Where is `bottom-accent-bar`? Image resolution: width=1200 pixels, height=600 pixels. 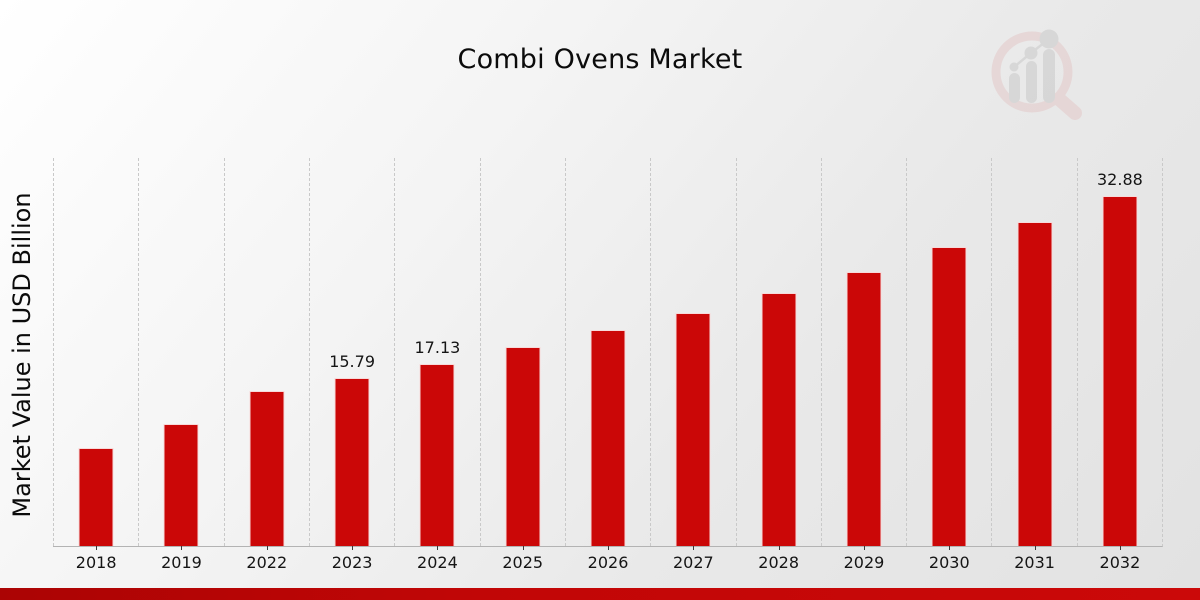 bottom-accent-bar is located at coordinates (600, 594).